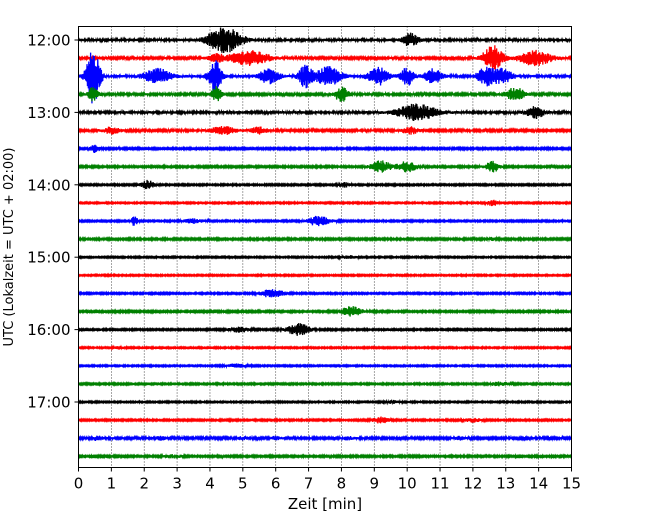 This screenshot has width=650, height=520. What do you see at coordinates (177, 484) in the screenshot?
I see `x-tick-label: 3` at bounding box center [177, 484].